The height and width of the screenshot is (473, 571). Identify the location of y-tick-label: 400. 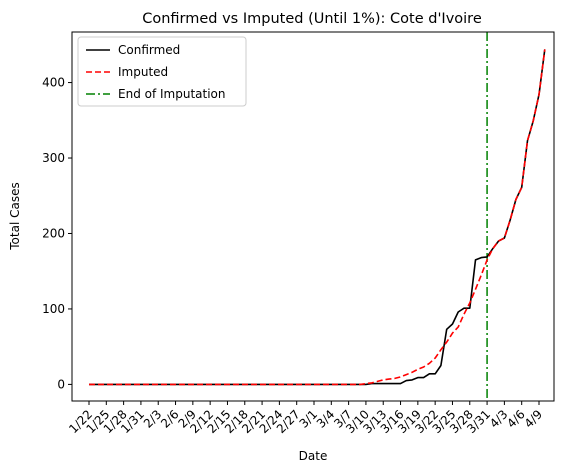
(53, 83).